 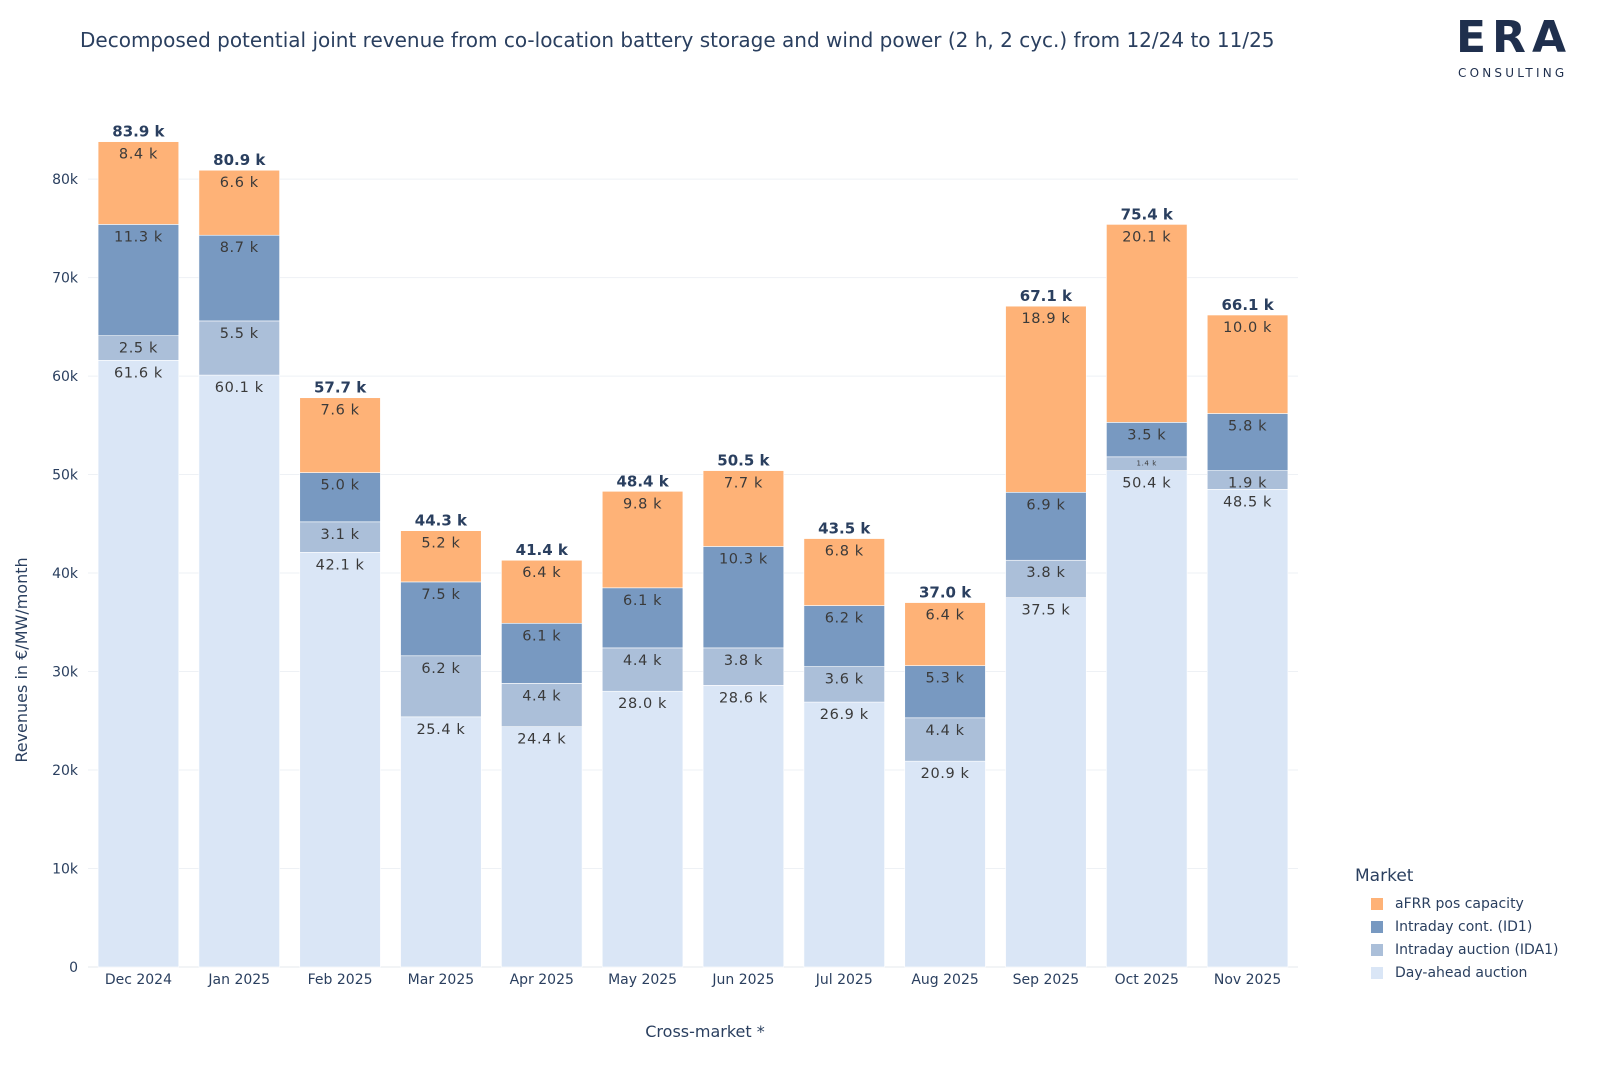 I want to click on bar-value-label: 50.4 k, so click(x=1146, y=484).